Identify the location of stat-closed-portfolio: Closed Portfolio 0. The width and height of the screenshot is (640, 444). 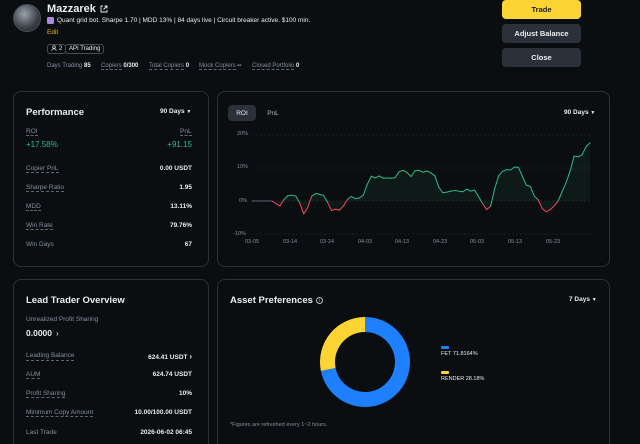
(275, 66).